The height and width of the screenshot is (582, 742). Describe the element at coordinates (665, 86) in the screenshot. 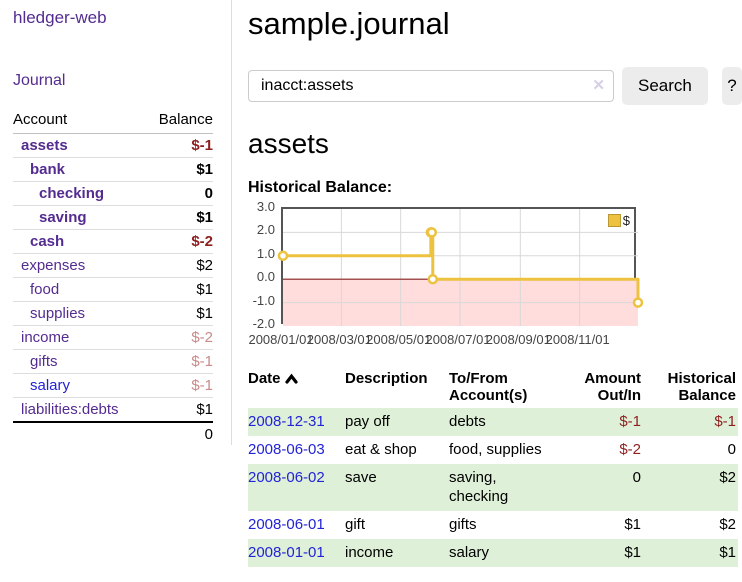

I see `search-button: Search` at that location.